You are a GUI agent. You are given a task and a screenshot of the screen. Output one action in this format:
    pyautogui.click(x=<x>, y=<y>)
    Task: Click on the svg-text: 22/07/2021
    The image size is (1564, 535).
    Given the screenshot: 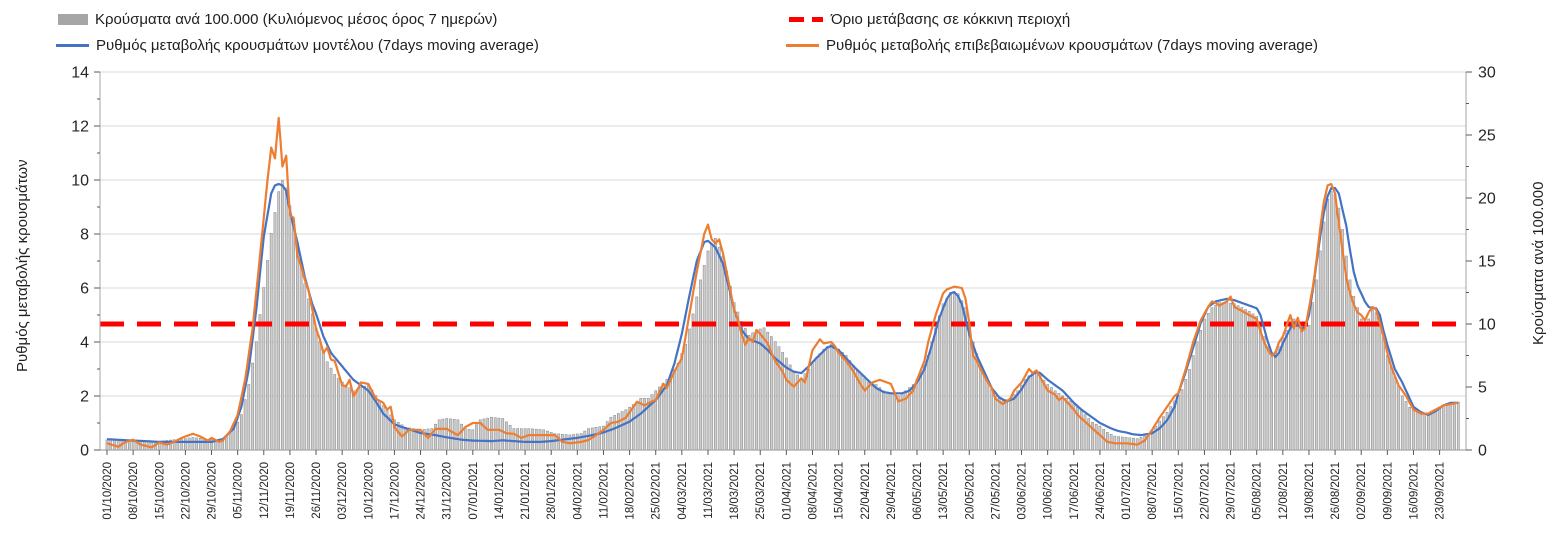 What is the action you would take?
    pyautogui.click(x=1205, y=491)
    